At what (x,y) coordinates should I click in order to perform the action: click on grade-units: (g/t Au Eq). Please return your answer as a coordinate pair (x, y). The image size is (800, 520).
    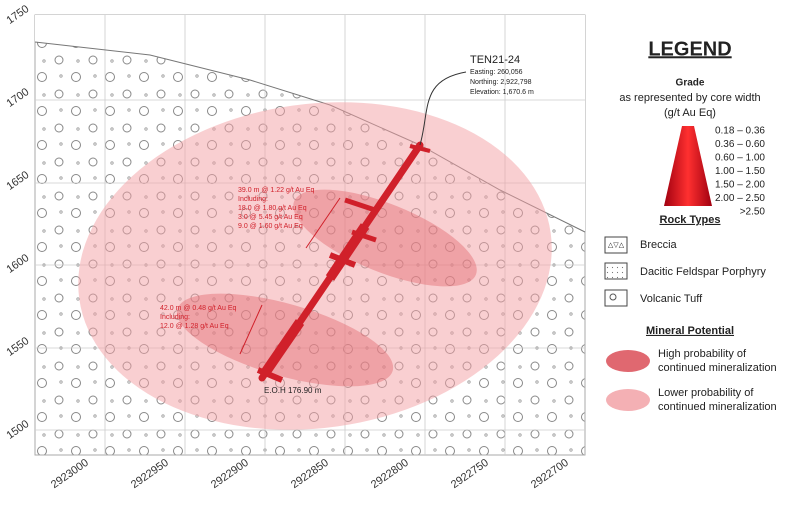
    Looking at the image, I should click on (690, 113).